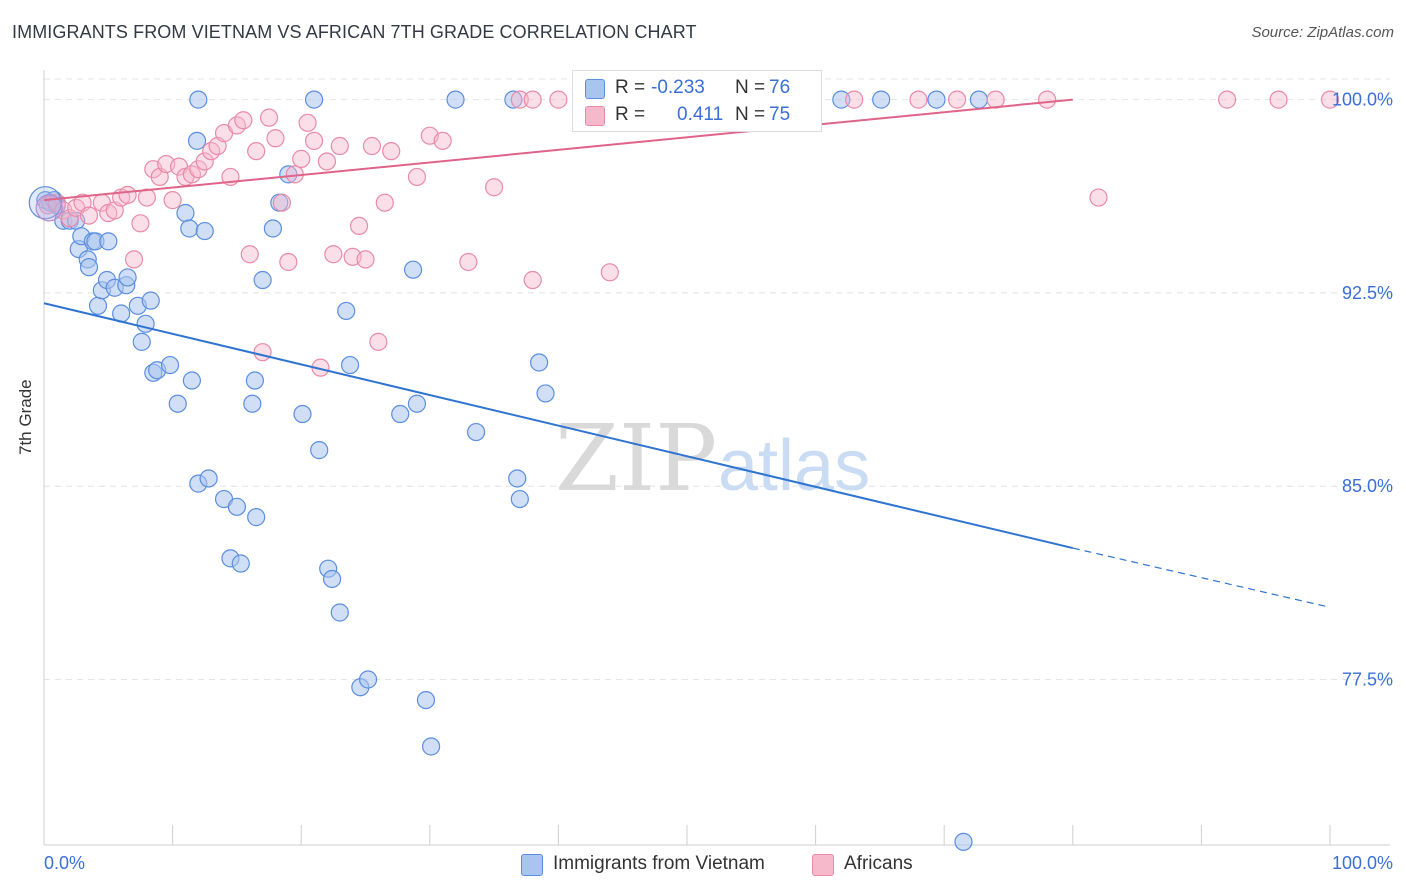  Describe the element at coordinates (630, 114) in the screenshot. I see `r-label: R =` at that location.